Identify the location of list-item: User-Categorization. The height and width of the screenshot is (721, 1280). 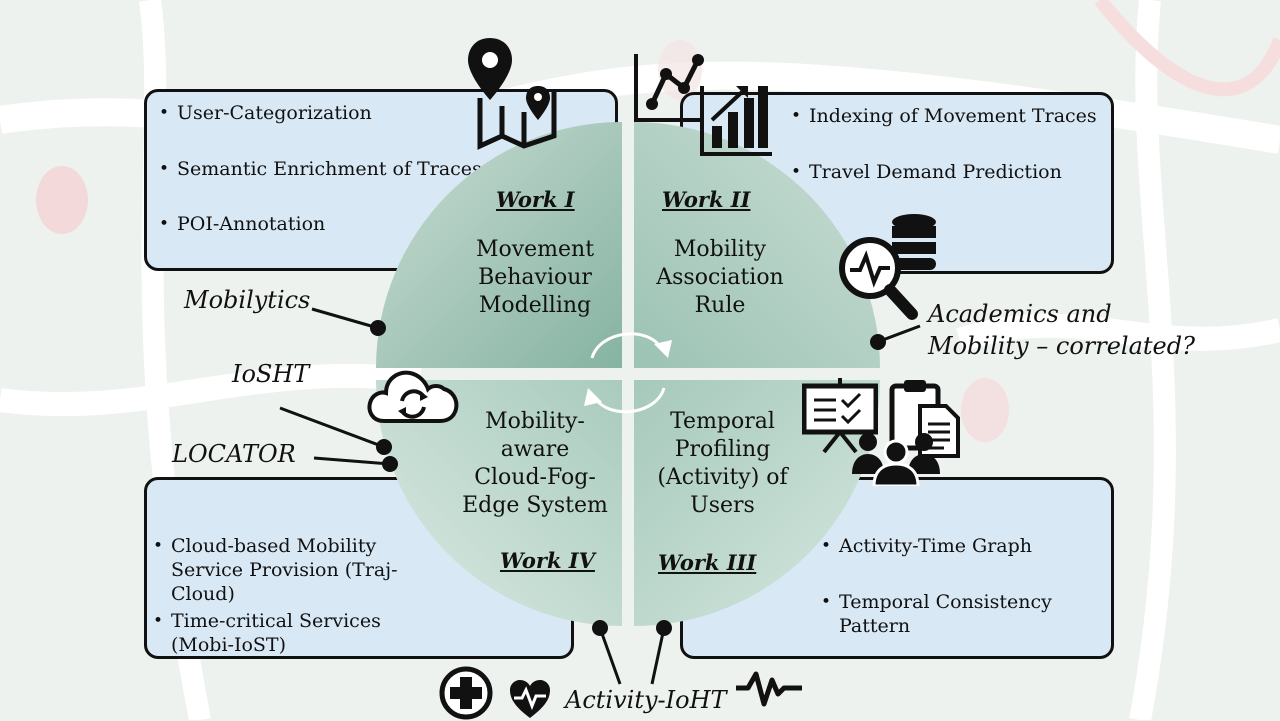
(265, 113).